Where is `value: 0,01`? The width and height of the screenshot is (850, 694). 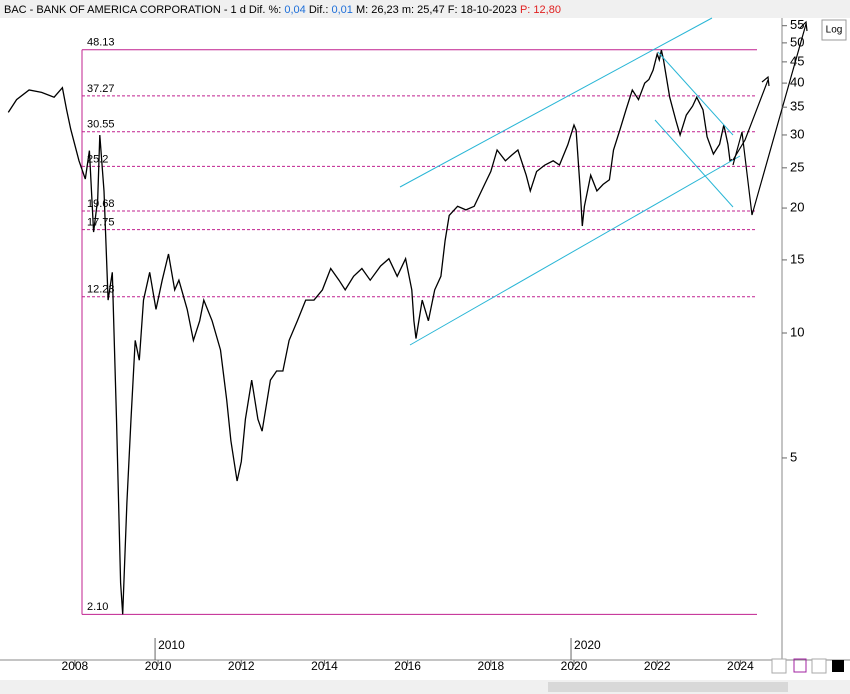
value: 0,01 is located at coordinates (341, 10).